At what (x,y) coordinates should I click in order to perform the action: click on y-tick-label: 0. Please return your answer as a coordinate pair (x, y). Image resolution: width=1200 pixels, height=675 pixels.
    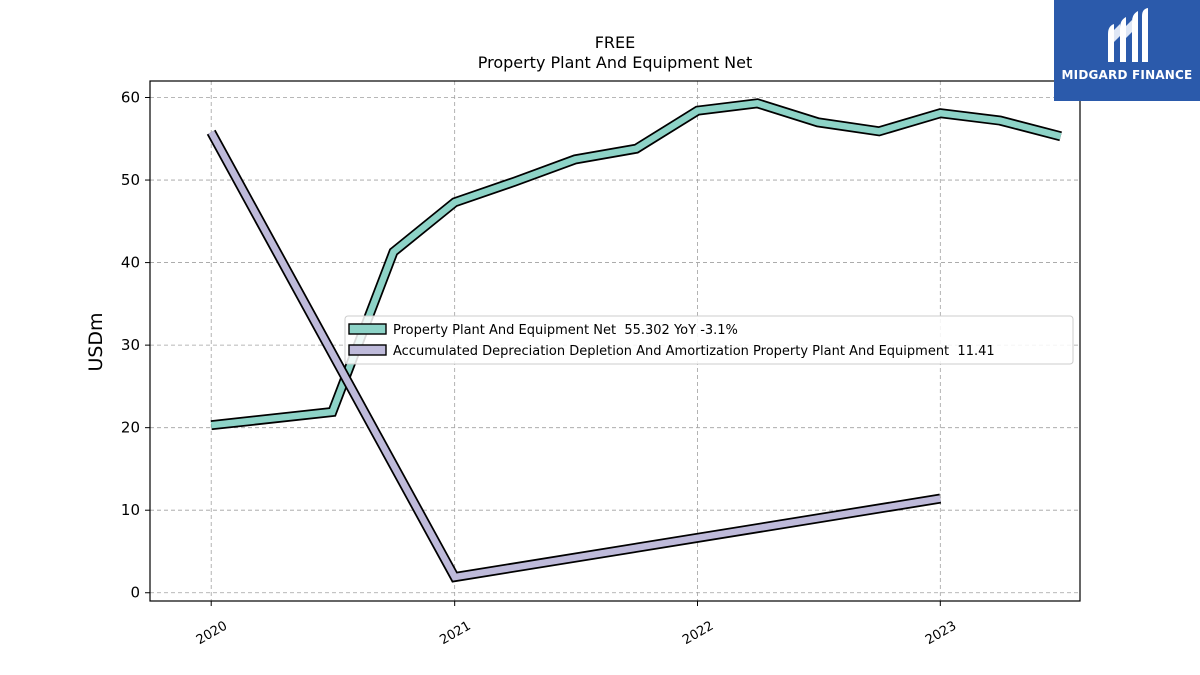
    Looking at the image, I should click on (135, 593).